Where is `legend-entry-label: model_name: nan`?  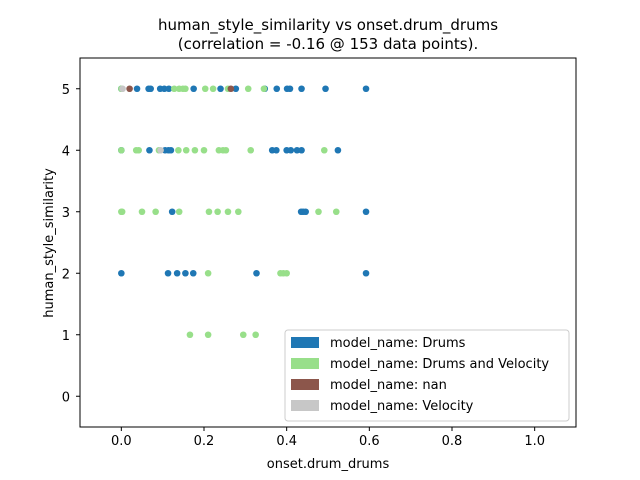 legend-entry-label: model_name: nan is located at coordinates (388, 385).